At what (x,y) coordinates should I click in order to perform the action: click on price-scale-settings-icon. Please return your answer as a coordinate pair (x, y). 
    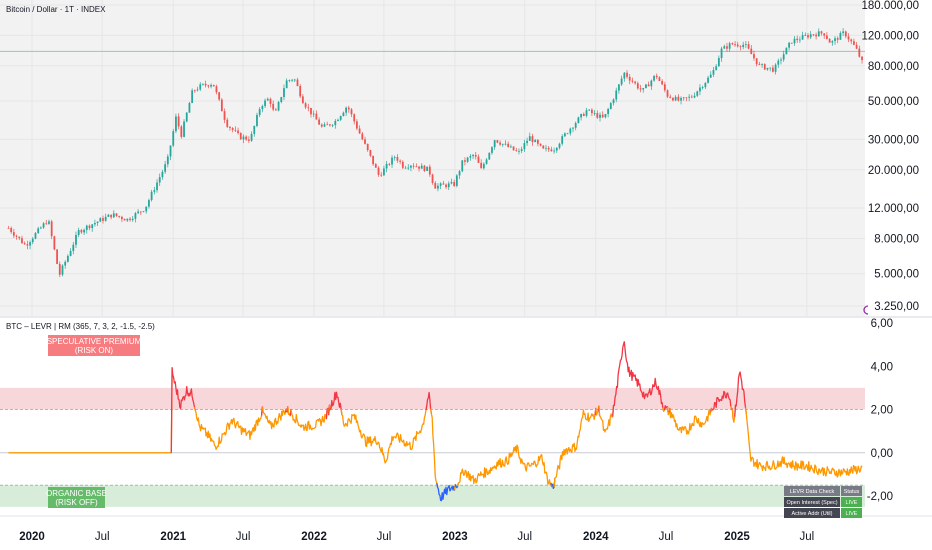
    Looking at the image, I should click on (866, 310).